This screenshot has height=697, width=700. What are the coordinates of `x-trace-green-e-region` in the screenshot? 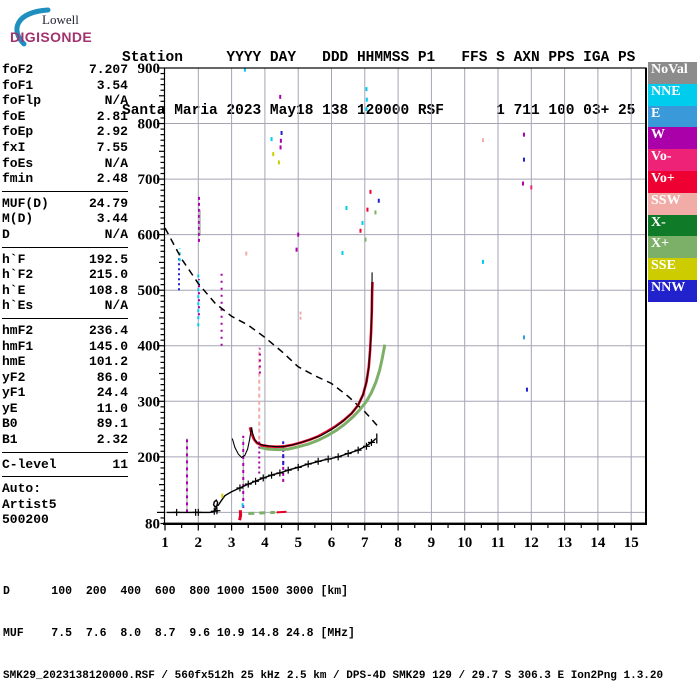 It's located at (261, 512).